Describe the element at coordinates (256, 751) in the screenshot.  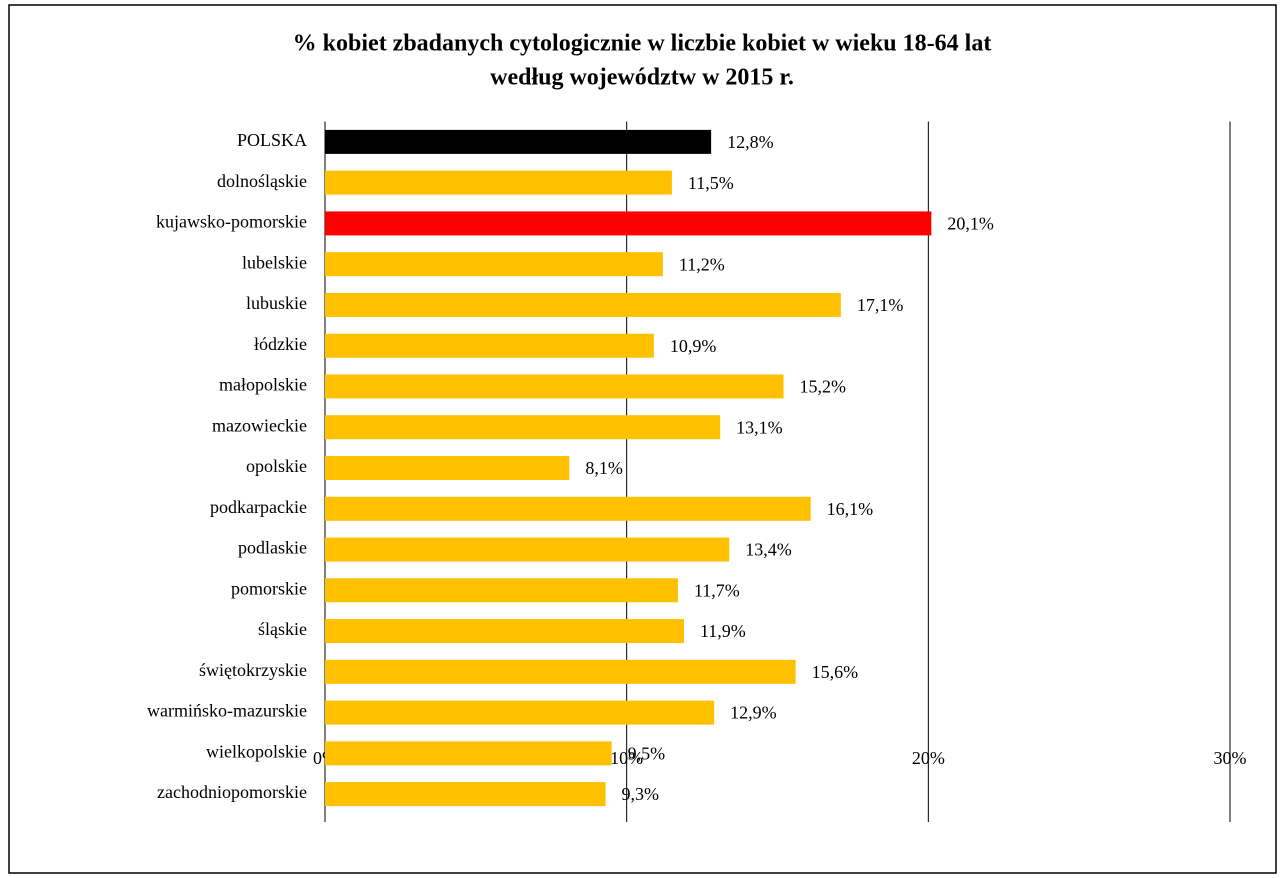
I see `y-tick-label: wielkopolskie` at that location.